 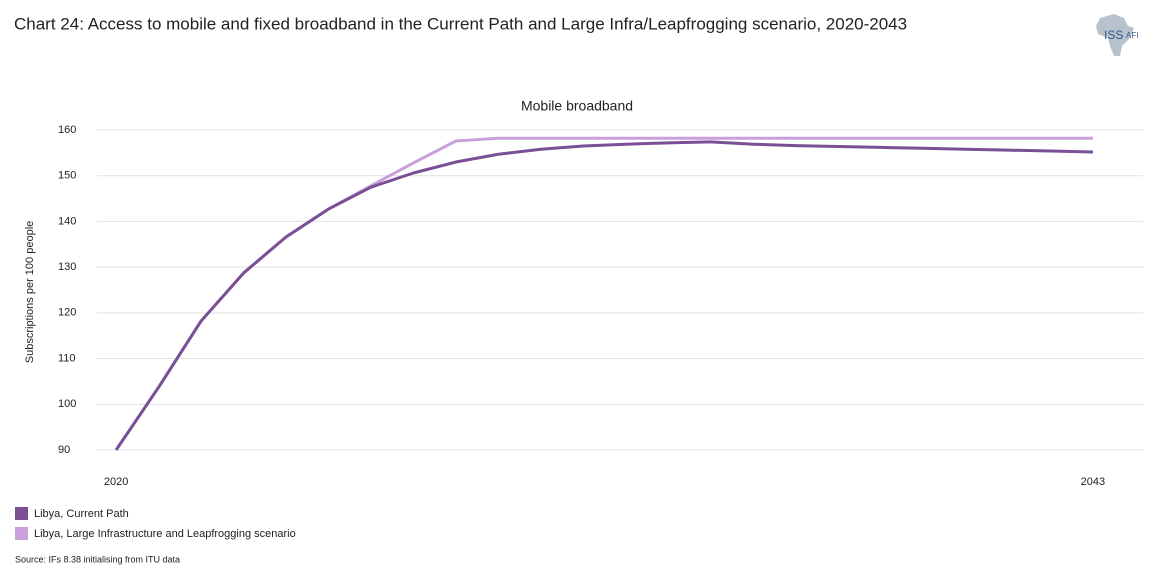 What do you see at coordinates (67, 404) in the screenshot?
I see `y-tick-label: 100` at bounding box center [67, 404].